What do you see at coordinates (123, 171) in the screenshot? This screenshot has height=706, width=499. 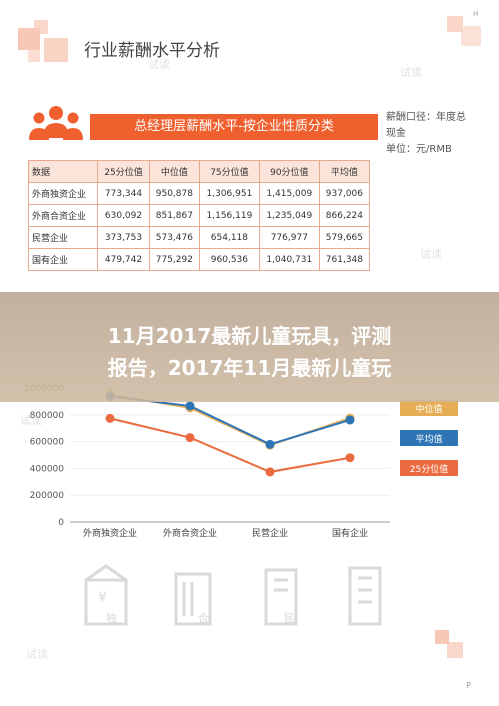 I see `column-header: 25分位值` at bounding box center [123, 171].